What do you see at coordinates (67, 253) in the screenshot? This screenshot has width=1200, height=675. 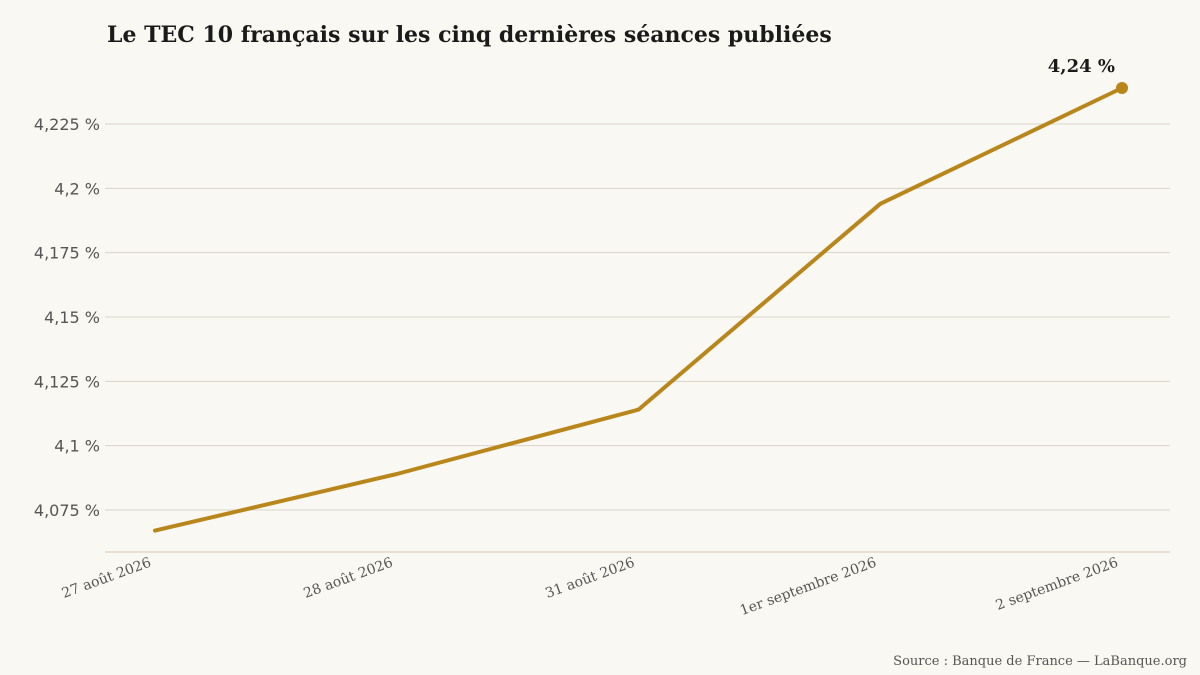 I see `y-tick-label: 4,175 %` at bounding box center [67, 253].